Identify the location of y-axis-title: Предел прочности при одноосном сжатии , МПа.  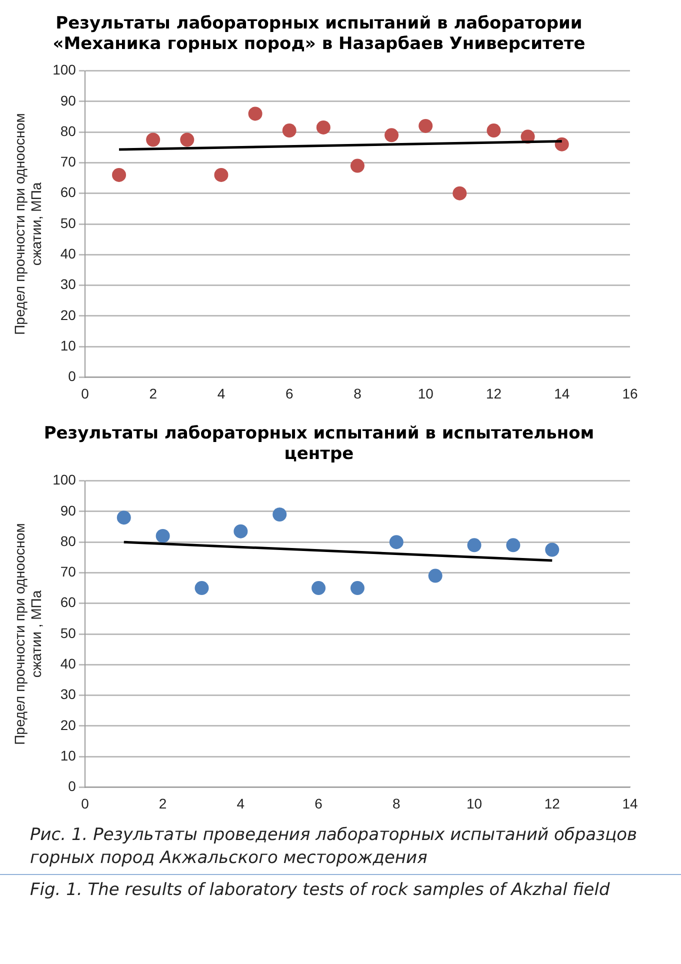
(27, 634).